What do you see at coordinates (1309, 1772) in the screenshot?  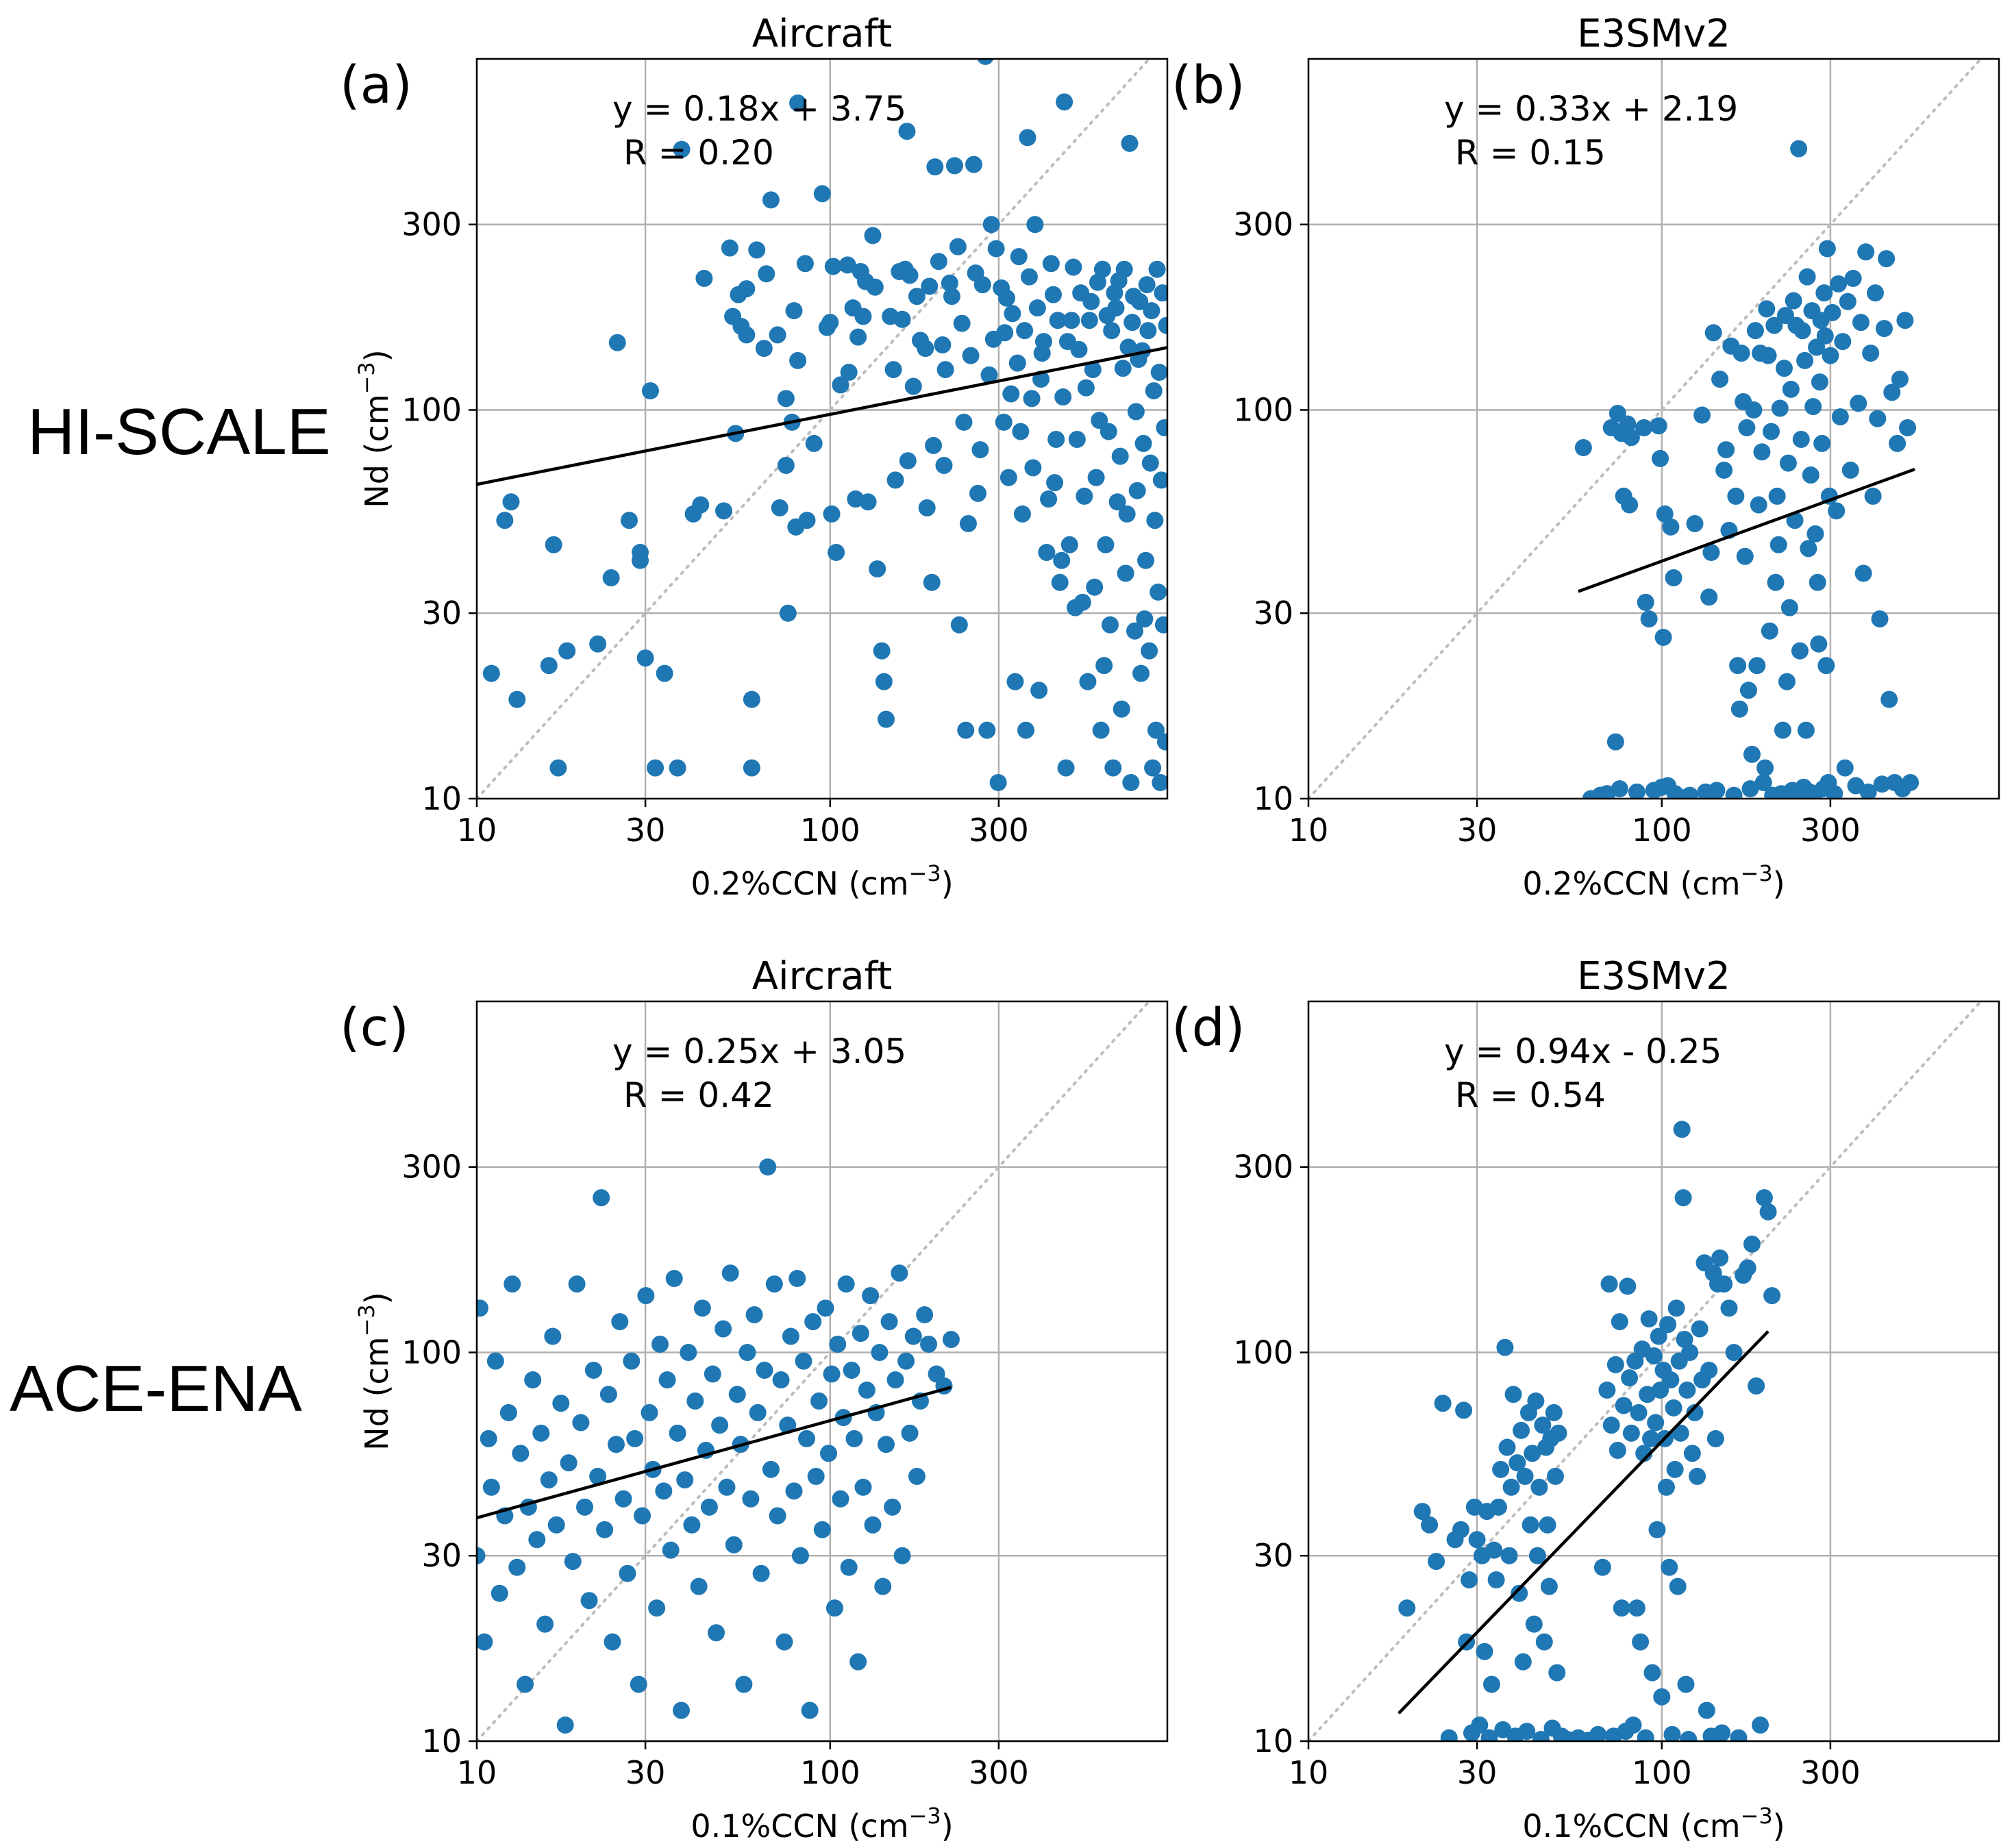 I see `x-tick-label: 10` at bounding box center [1309, 1772].